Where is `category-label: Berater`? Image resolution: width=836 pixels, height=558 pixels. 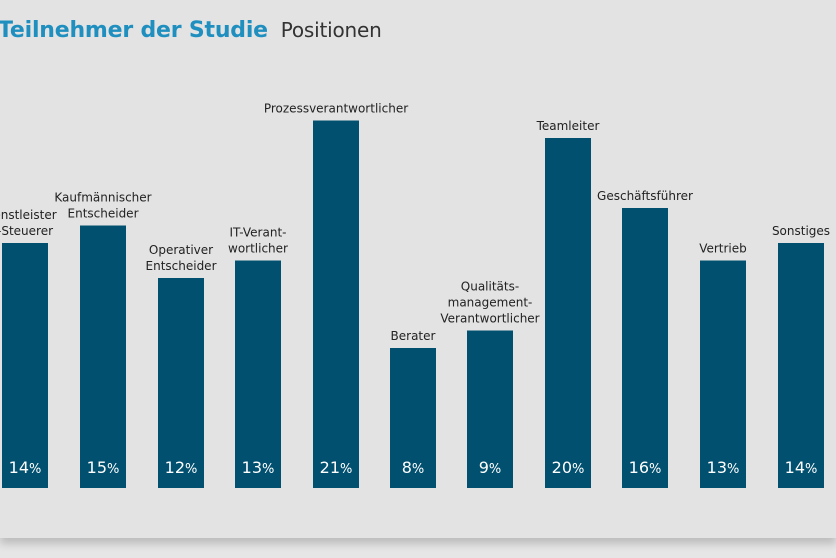 category-label: Berater is located at coordinates (413, 336).